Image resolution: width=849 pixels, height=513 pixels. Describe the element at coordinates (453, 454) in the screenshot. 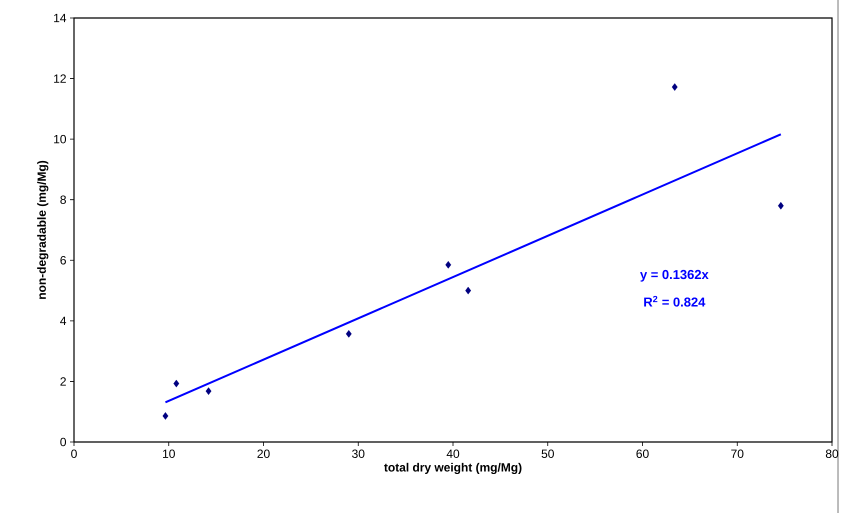

I see `x-tick-label: 40` at that location.